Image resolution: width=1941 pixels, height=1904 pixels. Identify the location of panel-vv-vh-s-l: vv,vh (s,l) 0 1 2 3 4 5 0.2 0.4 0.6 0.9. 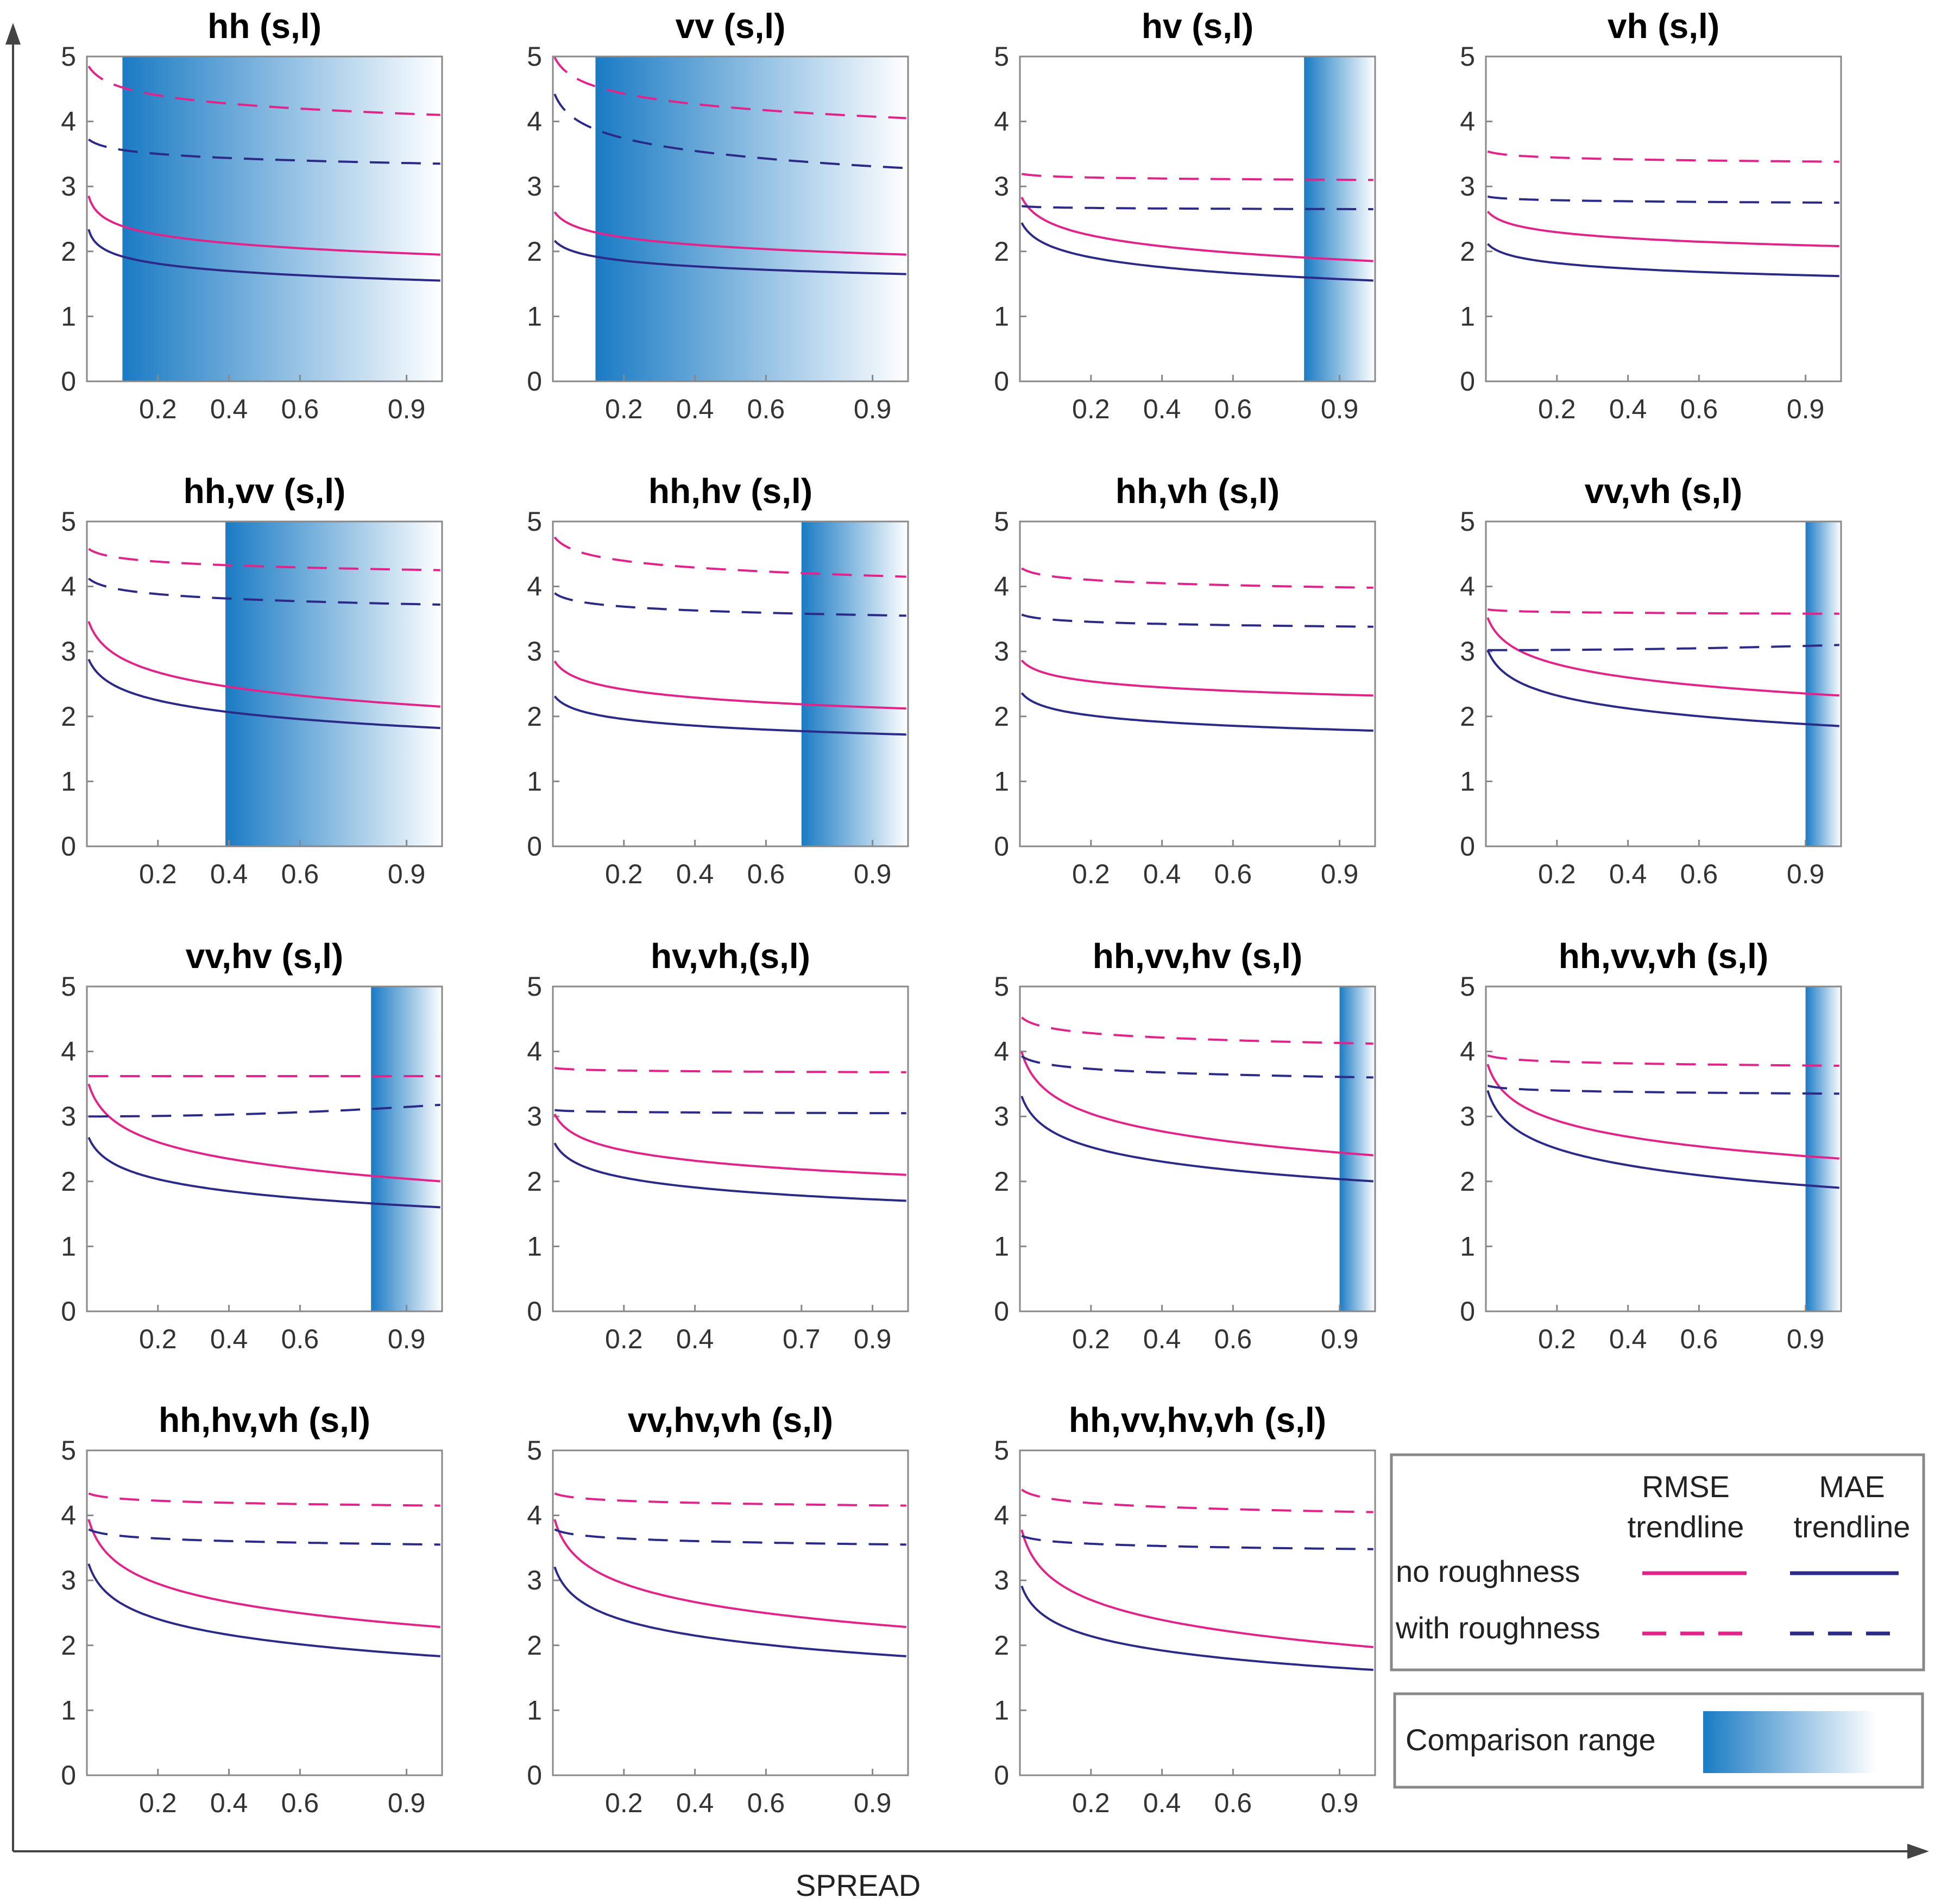
(1651, 680).